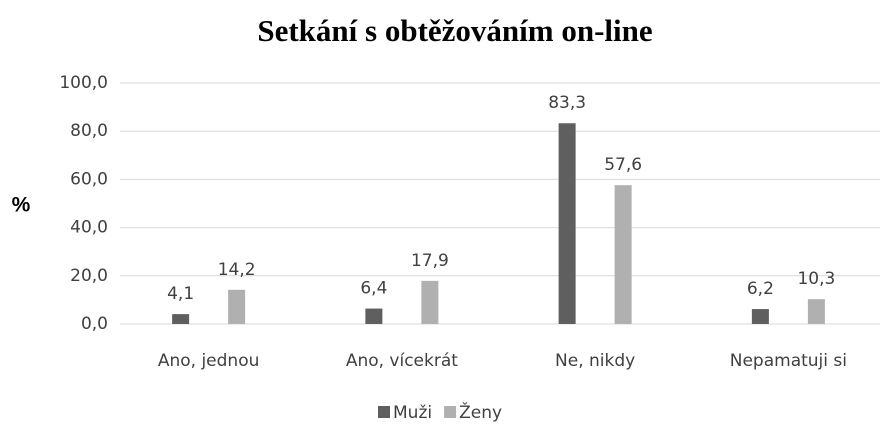 This screenshot has width=889, height=426. I want to click on x-tick-label: Ano, vícekrát, so click(402, 361).